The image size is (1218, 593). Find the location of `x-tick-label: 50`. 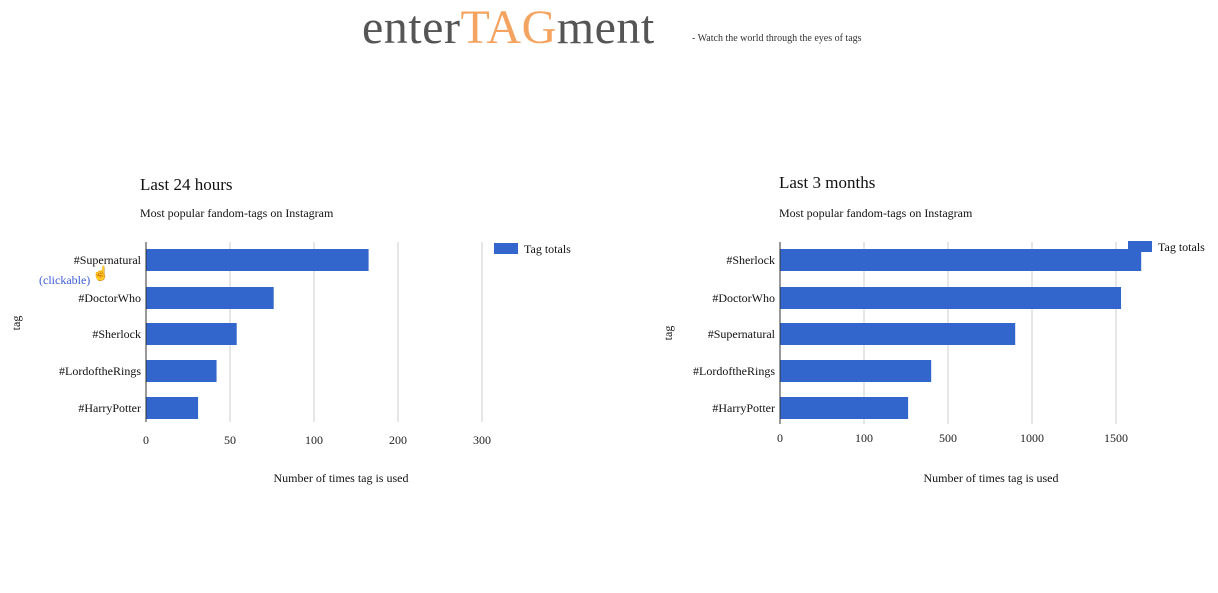

x-tick-label: 50 is located at coordinates (230, 440).